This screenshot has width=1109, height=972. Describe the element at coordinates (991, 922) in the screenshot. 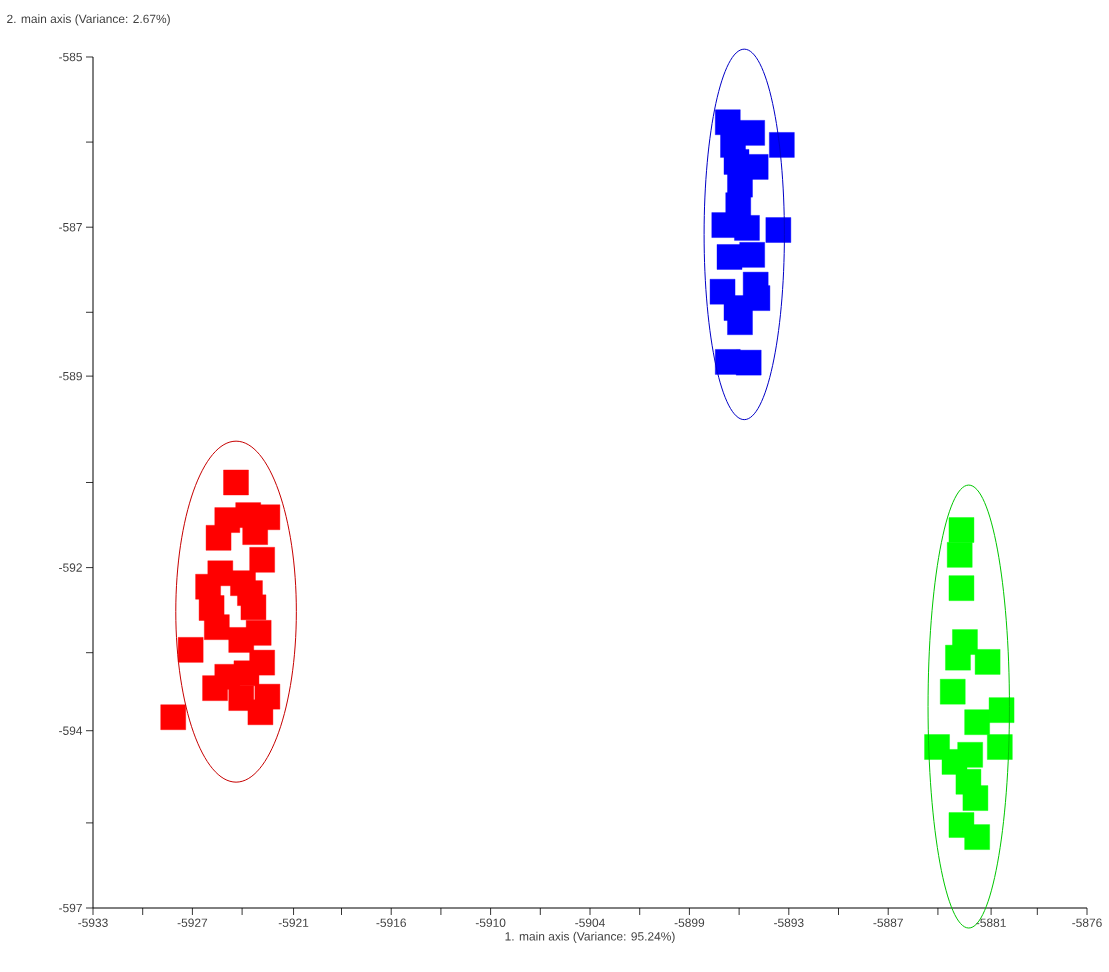

I see `x-tick-label: -5881` at that location.